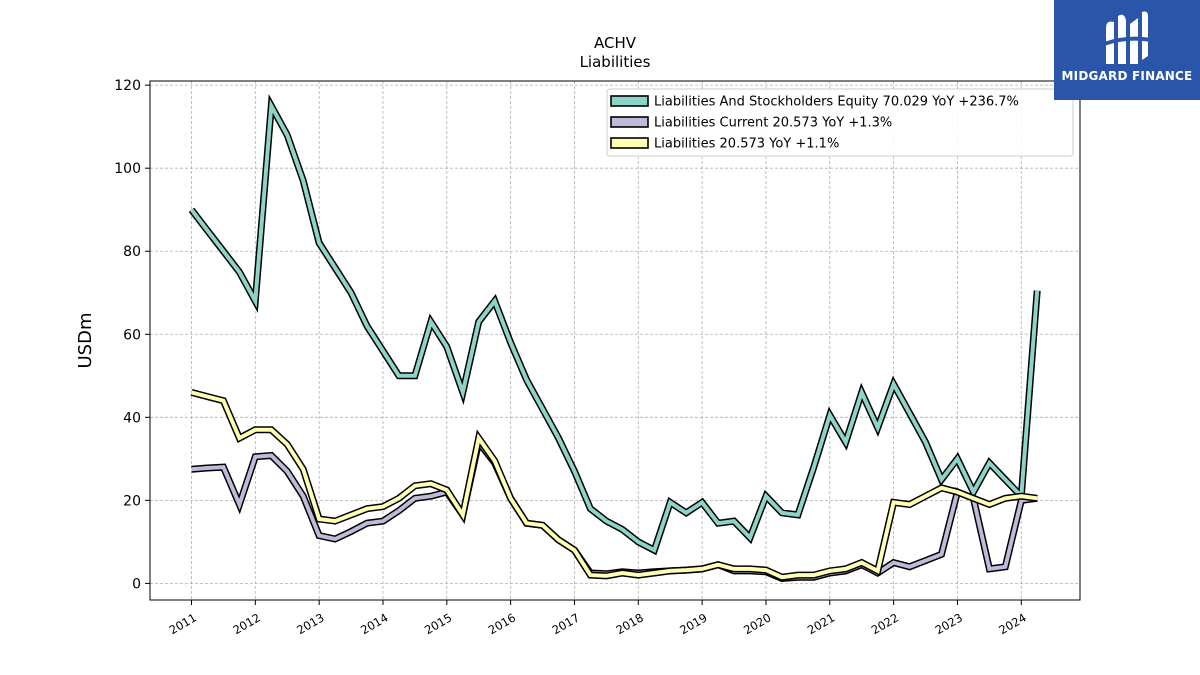 This screenshot has height=675, width=1200. Describe the element at coordinates (693, 623) in the screenshot. I see `x-tick-label-2019: 2019` at that location.